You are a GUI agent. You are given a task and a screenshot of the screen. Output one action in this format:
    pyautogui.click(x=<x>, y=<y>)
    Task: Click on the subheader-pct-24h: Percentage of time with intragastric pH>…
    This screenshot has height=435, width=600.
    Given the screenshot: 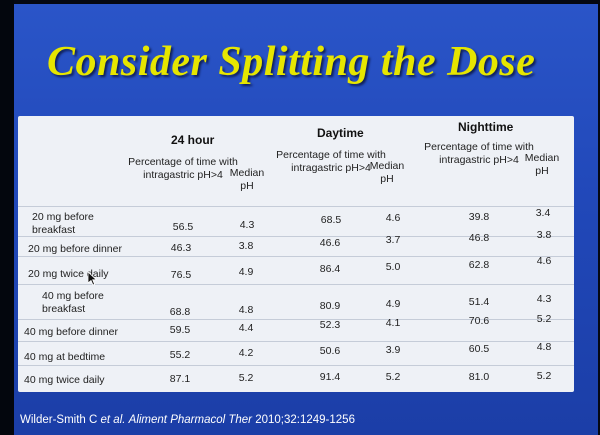 What is the action you would take?
    pyautogui.click(x=183, y=168)
    